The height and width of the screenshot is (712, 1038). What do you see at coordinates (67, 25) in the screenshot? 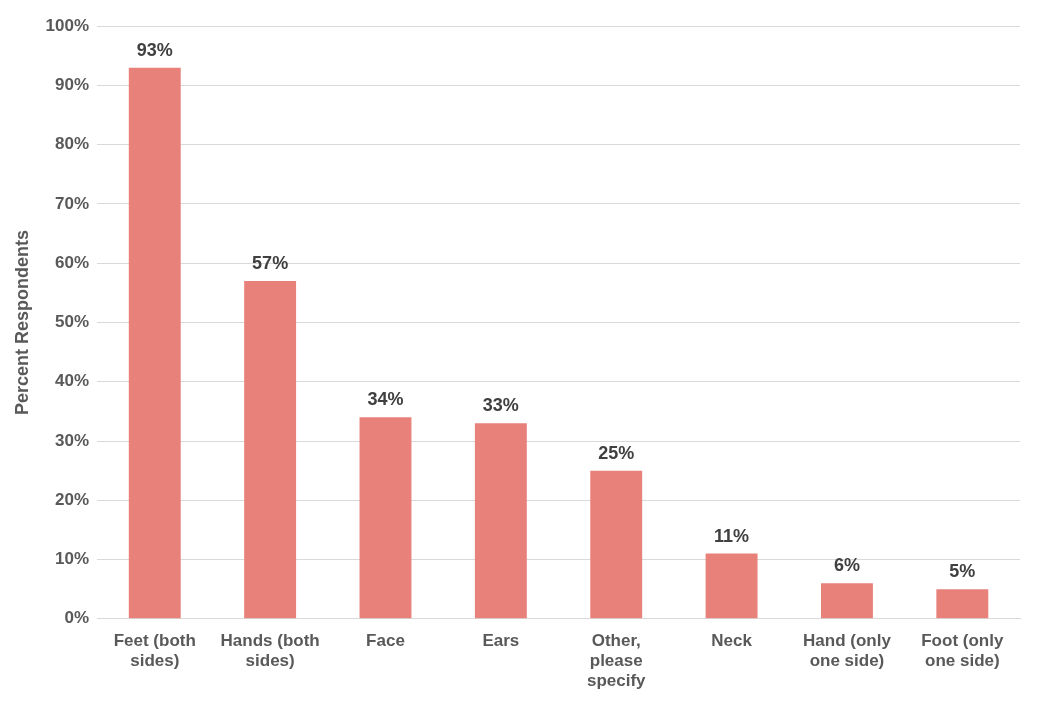
I see `y-tick-label: 100%` at bounding box center [67, 25].